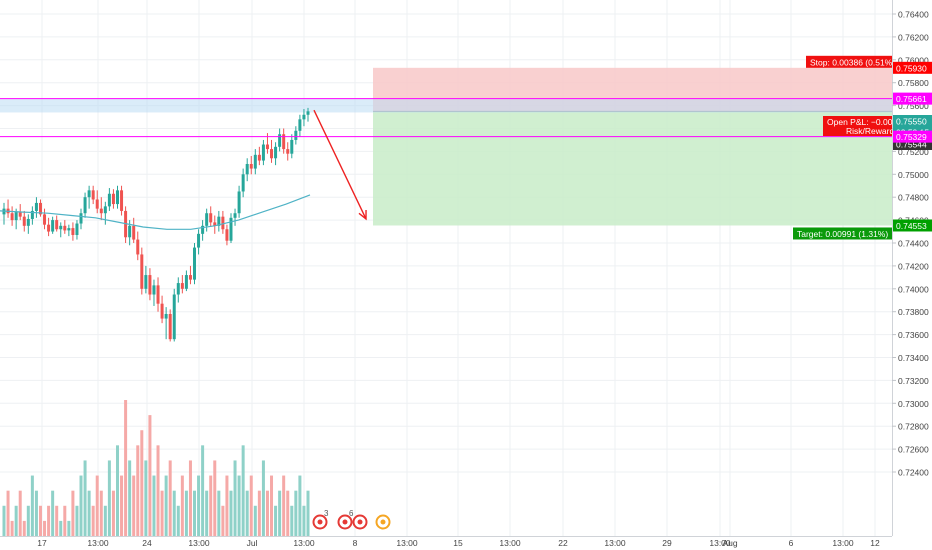 Image resolution: width=932 pixels, height=550 pixels. What do you see at coordinates (870, 131) in the screenshot?
I see `risk-reward-label: Risk/Reward` at bounding box center [870, 131].